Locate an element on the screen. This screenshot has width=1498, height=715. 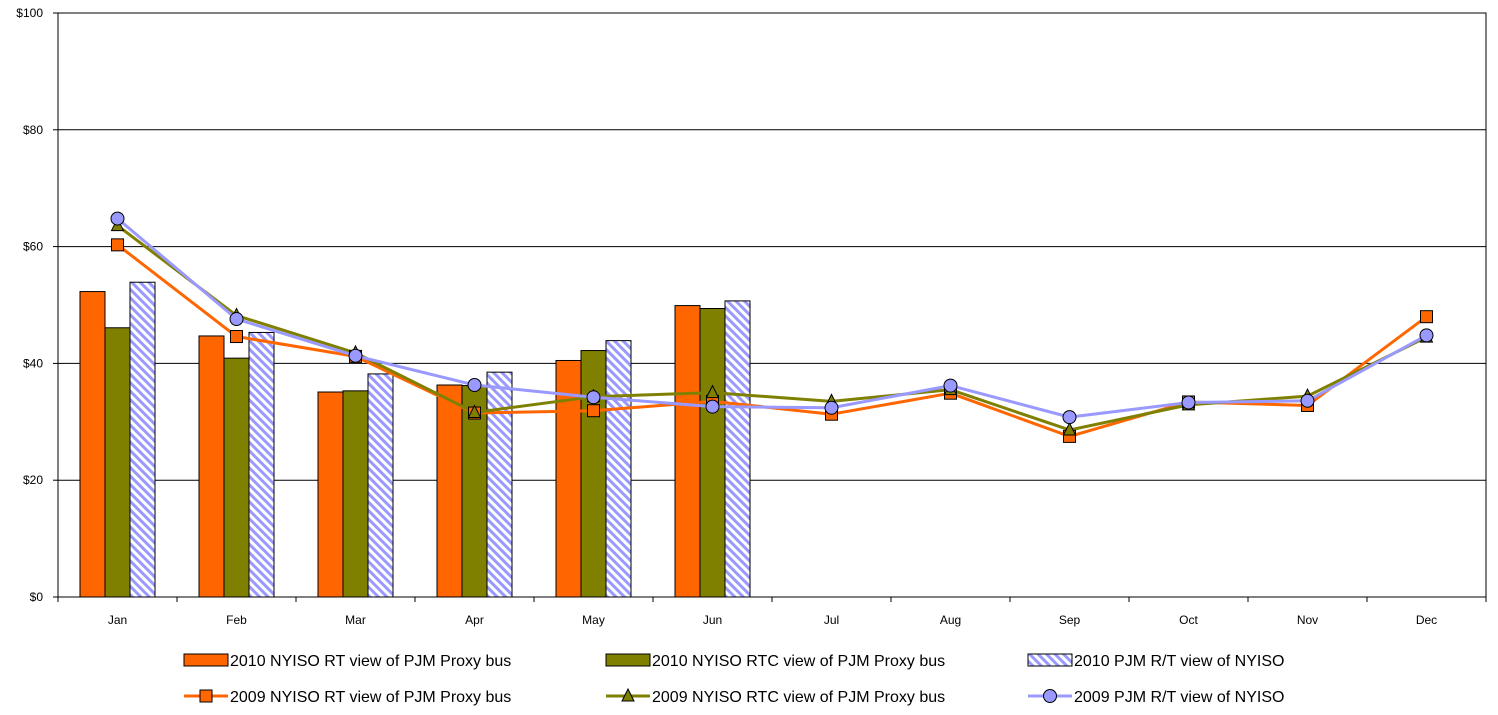
x-tick-label: Jul is located at coordinates (831, 620).